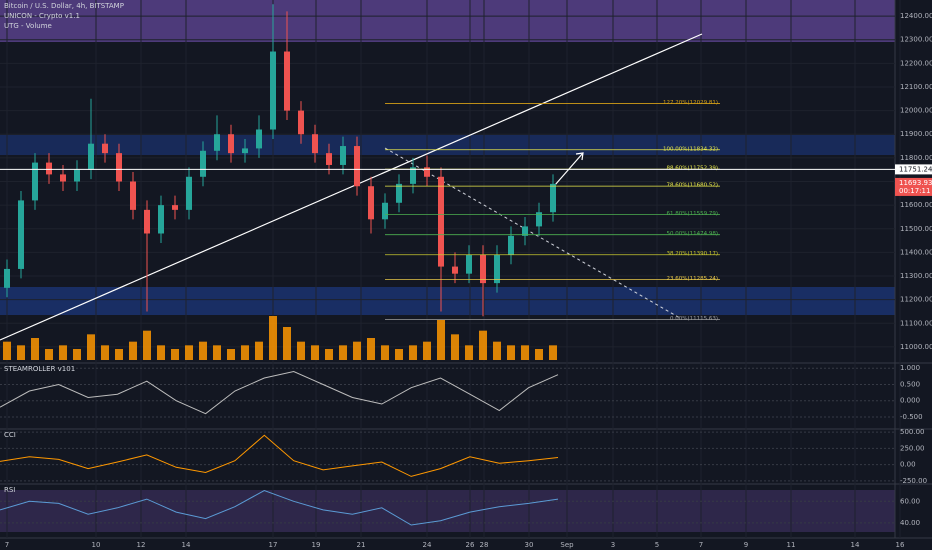  What do you see at coordinates (916, 63) in the screenshot?
I see `y-tick-label: 12200.00` at bounding box center [916, 63].